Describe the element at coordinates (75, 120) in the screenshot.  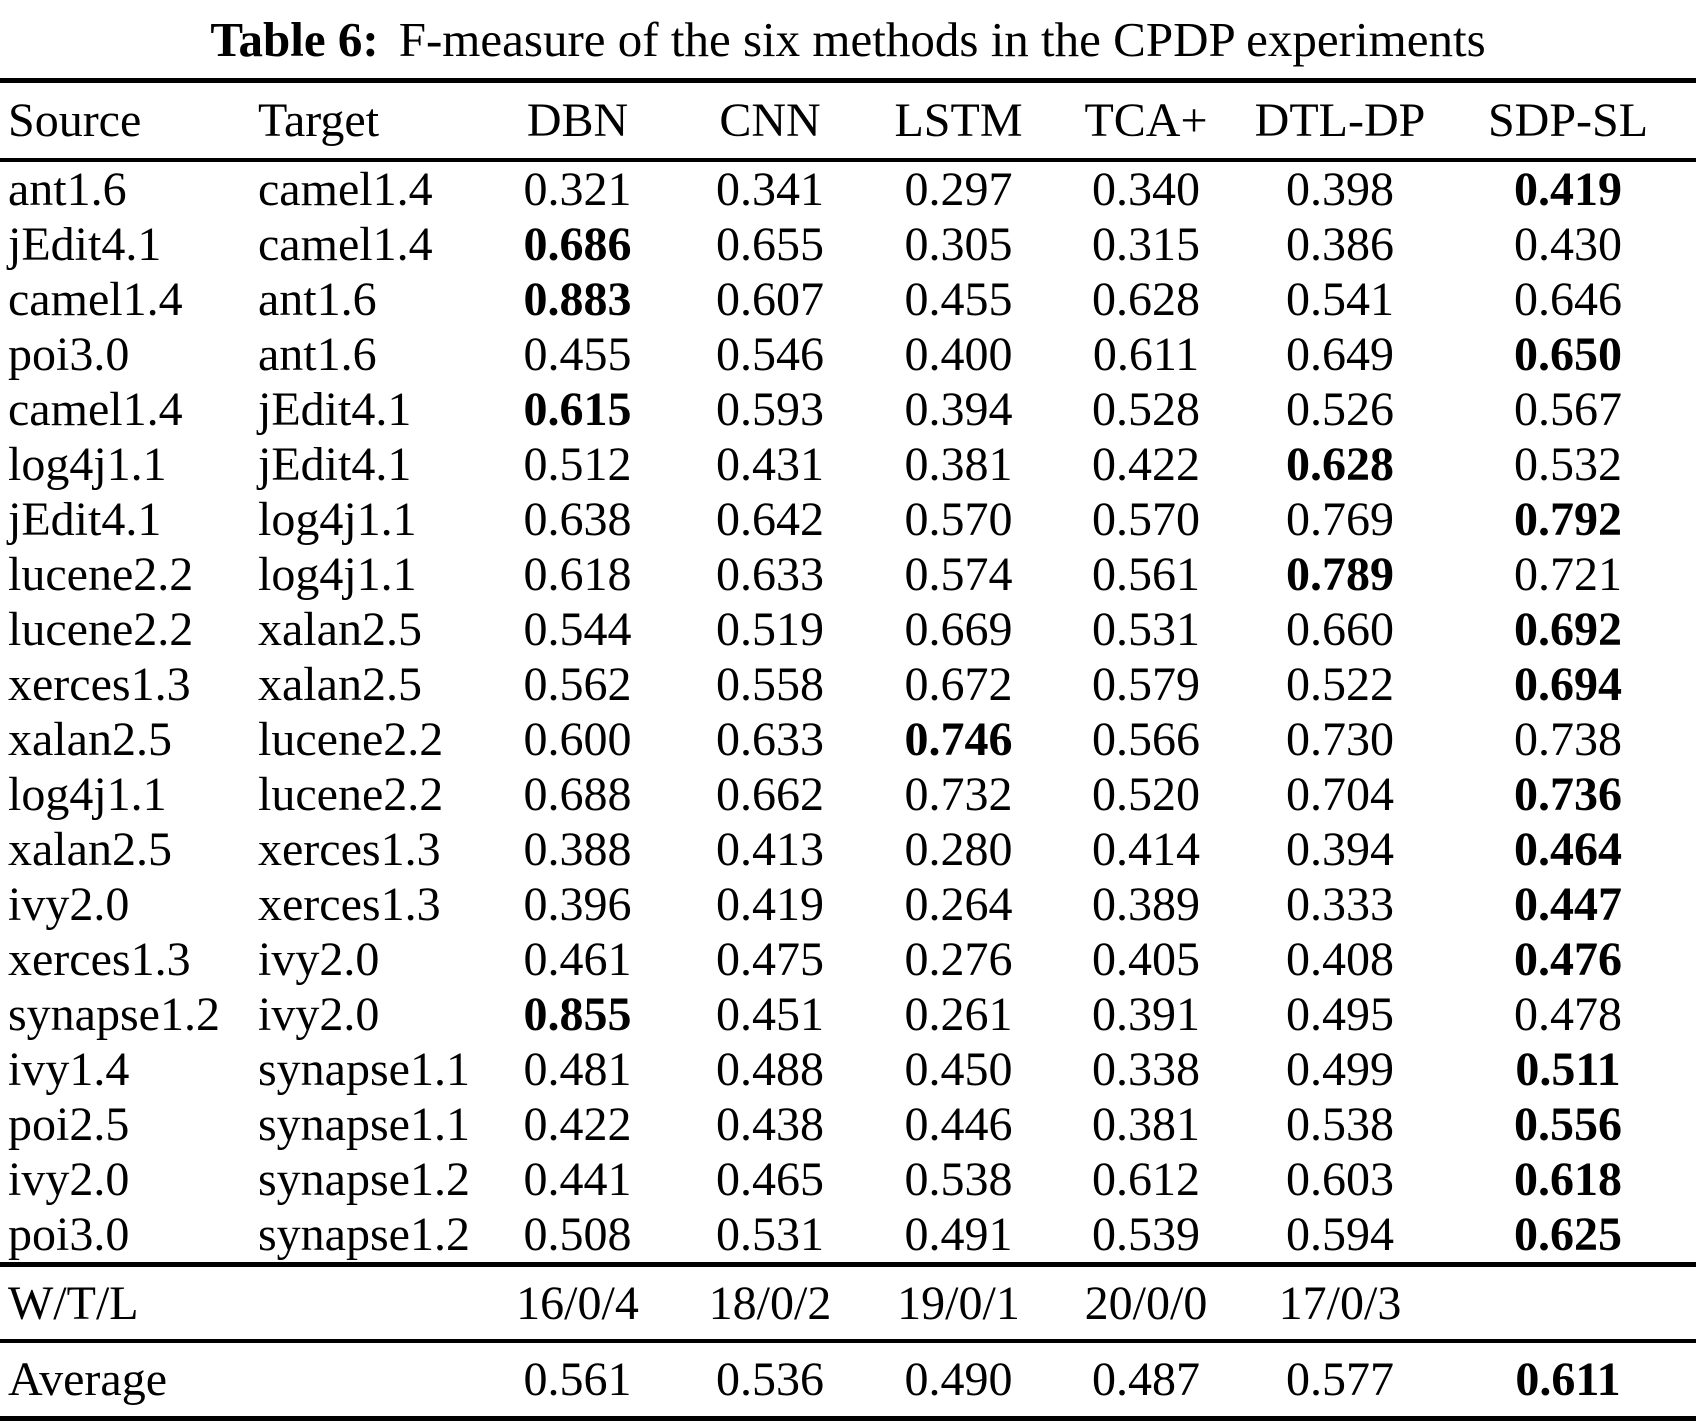
I see `col-header-source: Source` at that location.